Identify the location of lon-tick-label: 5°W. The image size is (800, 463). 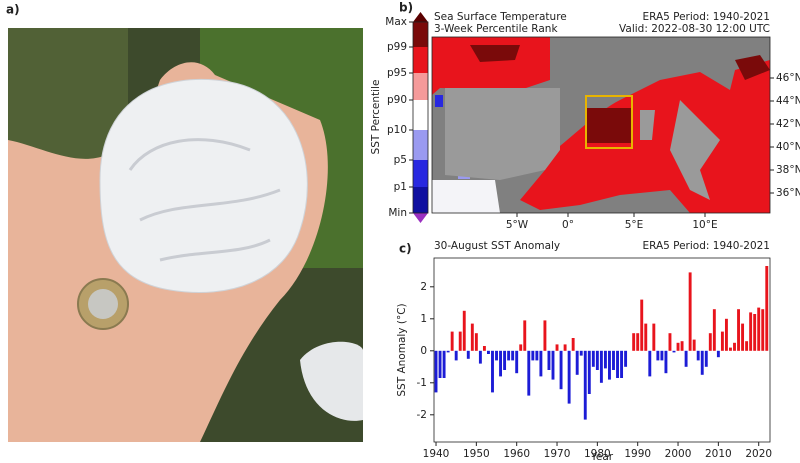
(517, 225).